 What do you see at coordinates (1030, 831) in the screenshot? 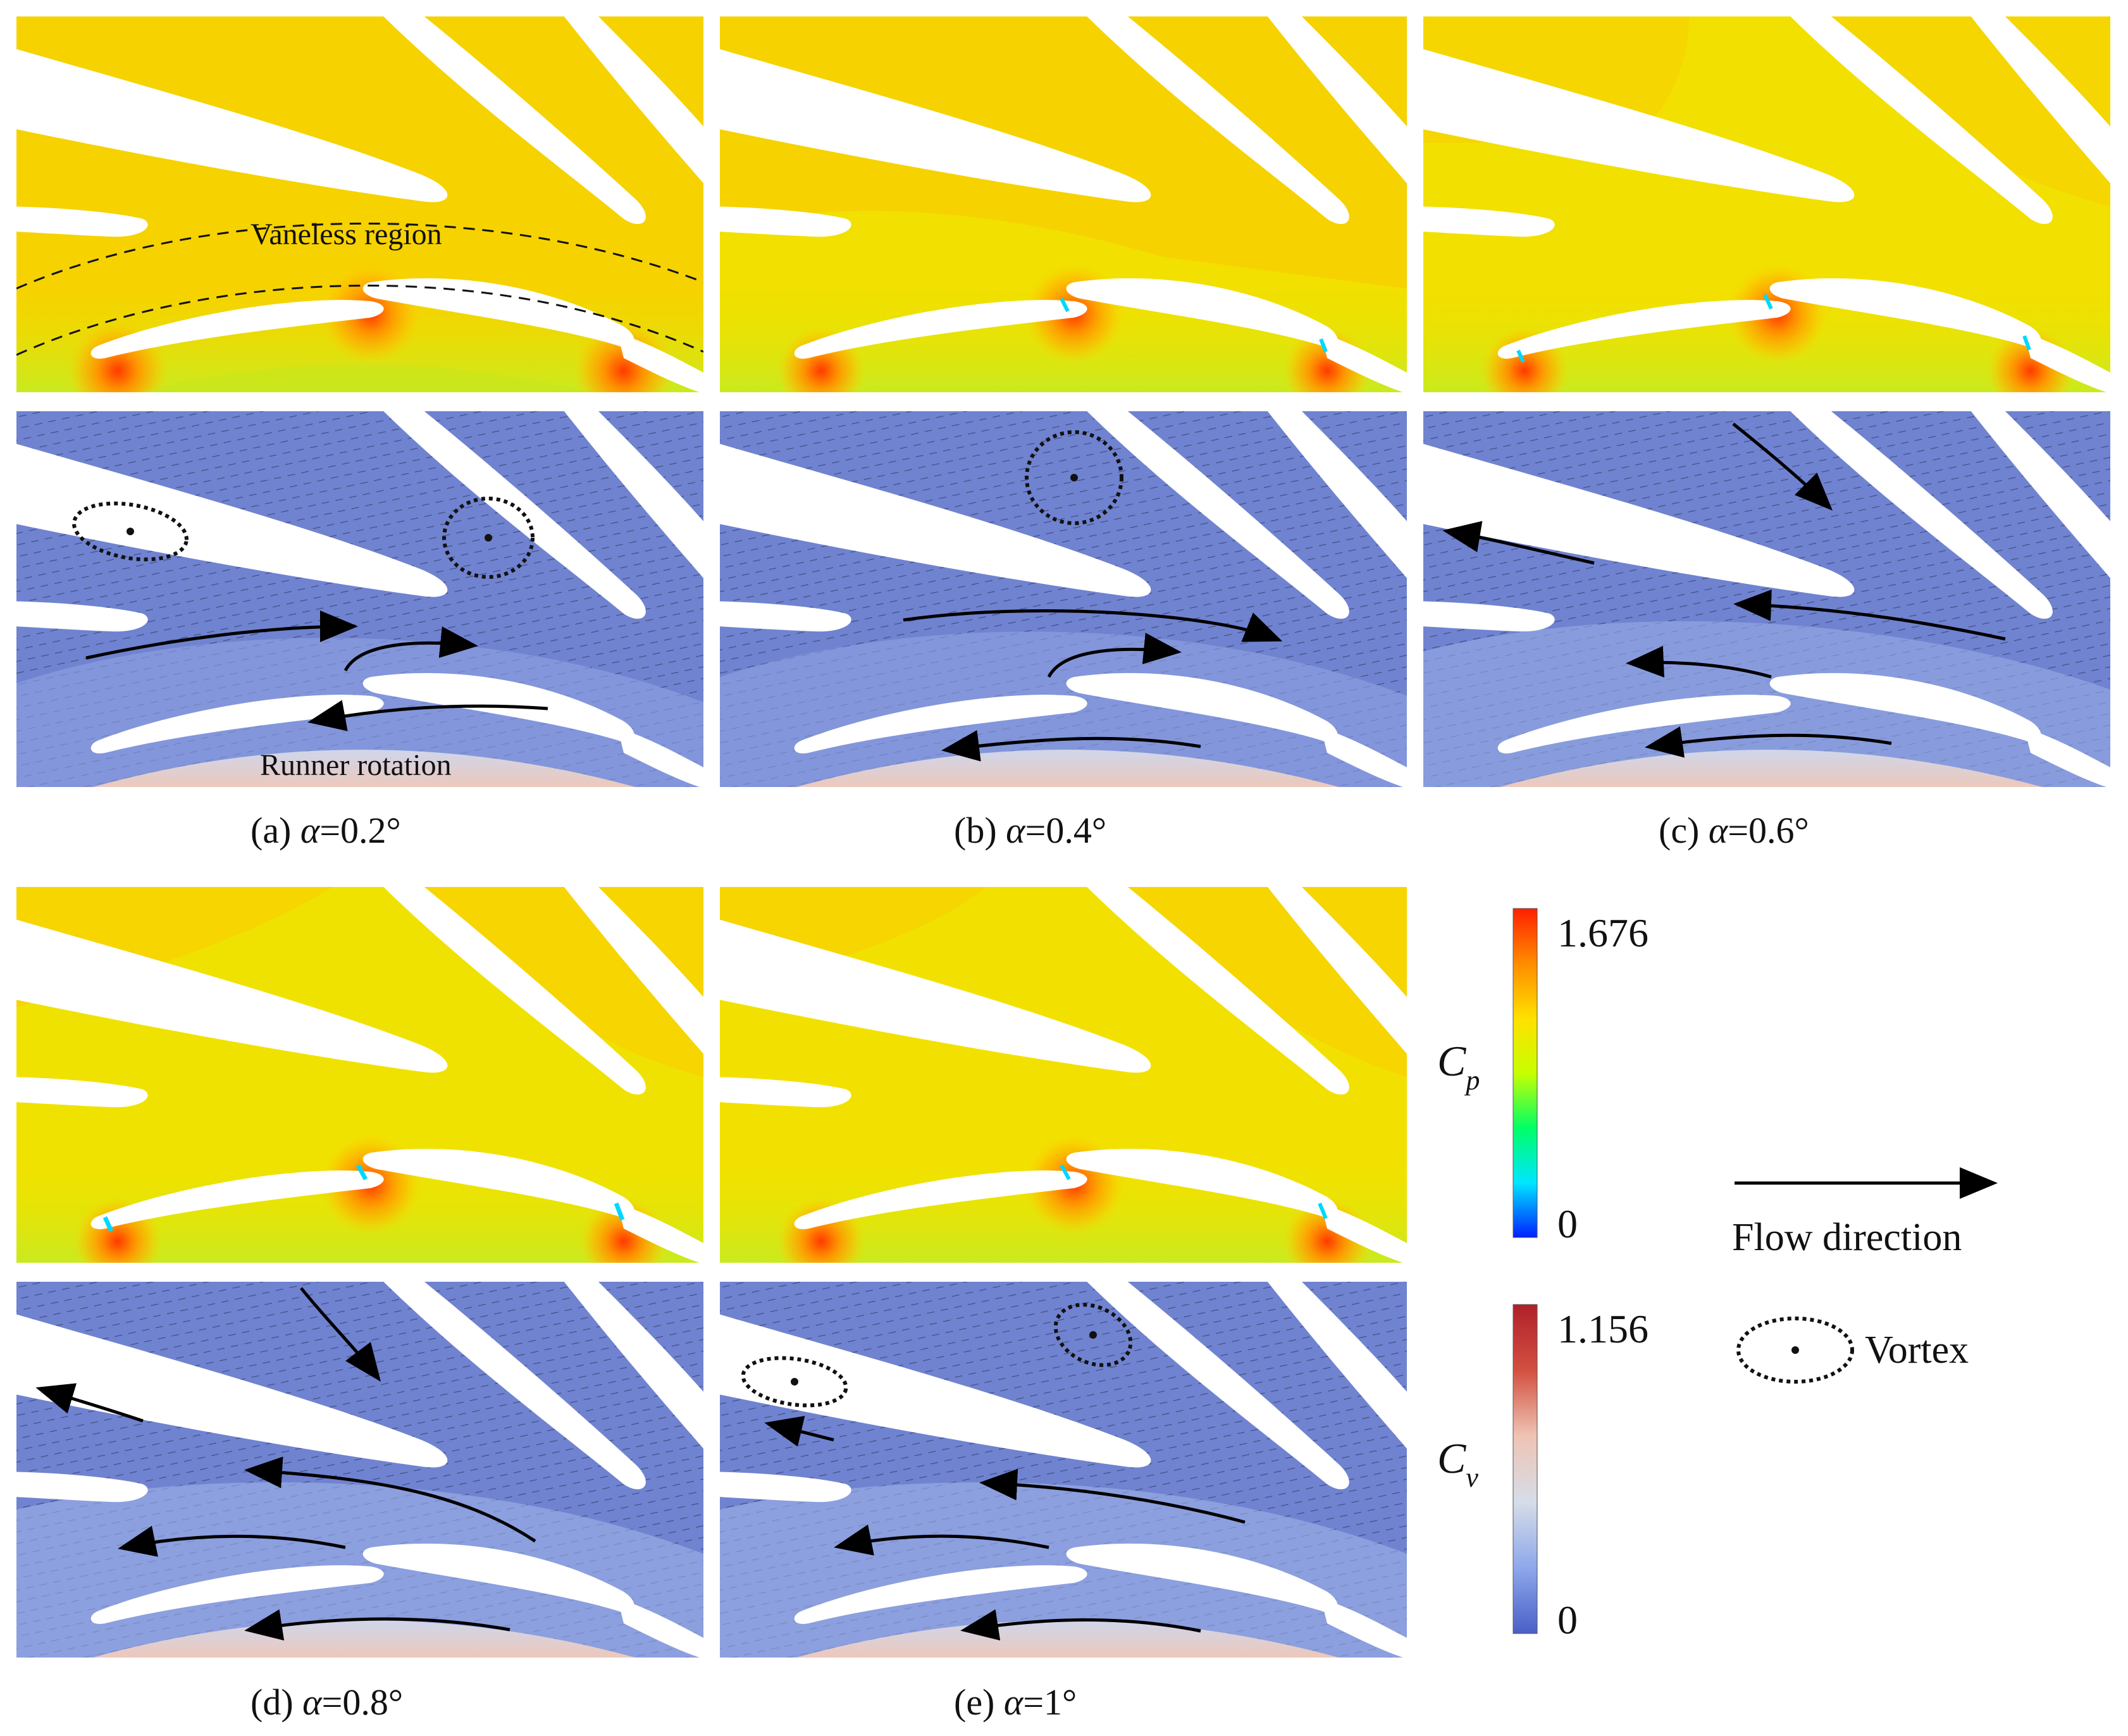
I see `caption-b: (b) α=0.4°` at bounding box center [1030, 831].